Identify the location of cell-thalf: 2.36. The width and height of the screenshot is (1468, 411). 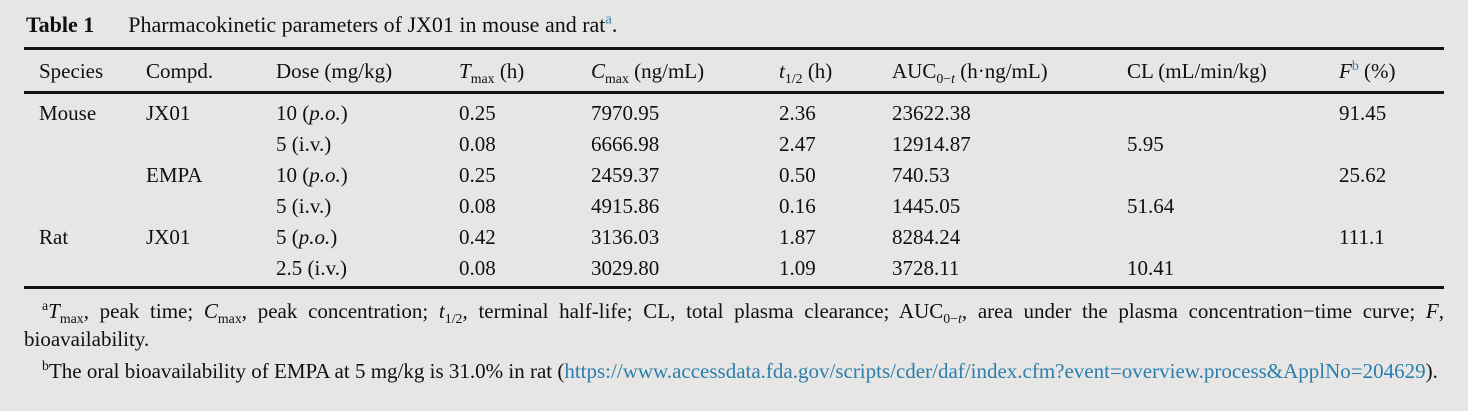
(797, 113).